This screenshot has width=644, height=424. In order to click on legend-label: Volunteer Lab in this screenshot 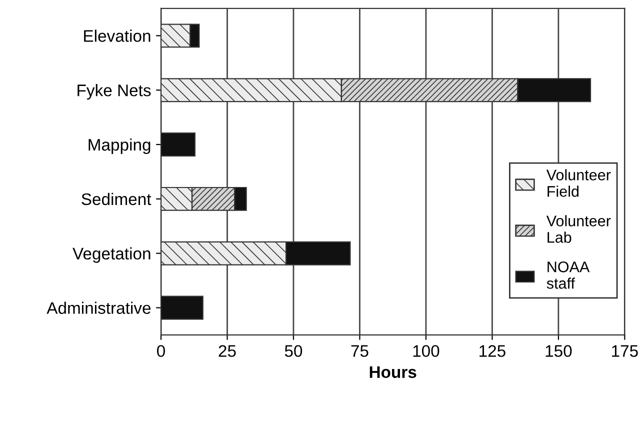, I will do `click(578, 229)`.